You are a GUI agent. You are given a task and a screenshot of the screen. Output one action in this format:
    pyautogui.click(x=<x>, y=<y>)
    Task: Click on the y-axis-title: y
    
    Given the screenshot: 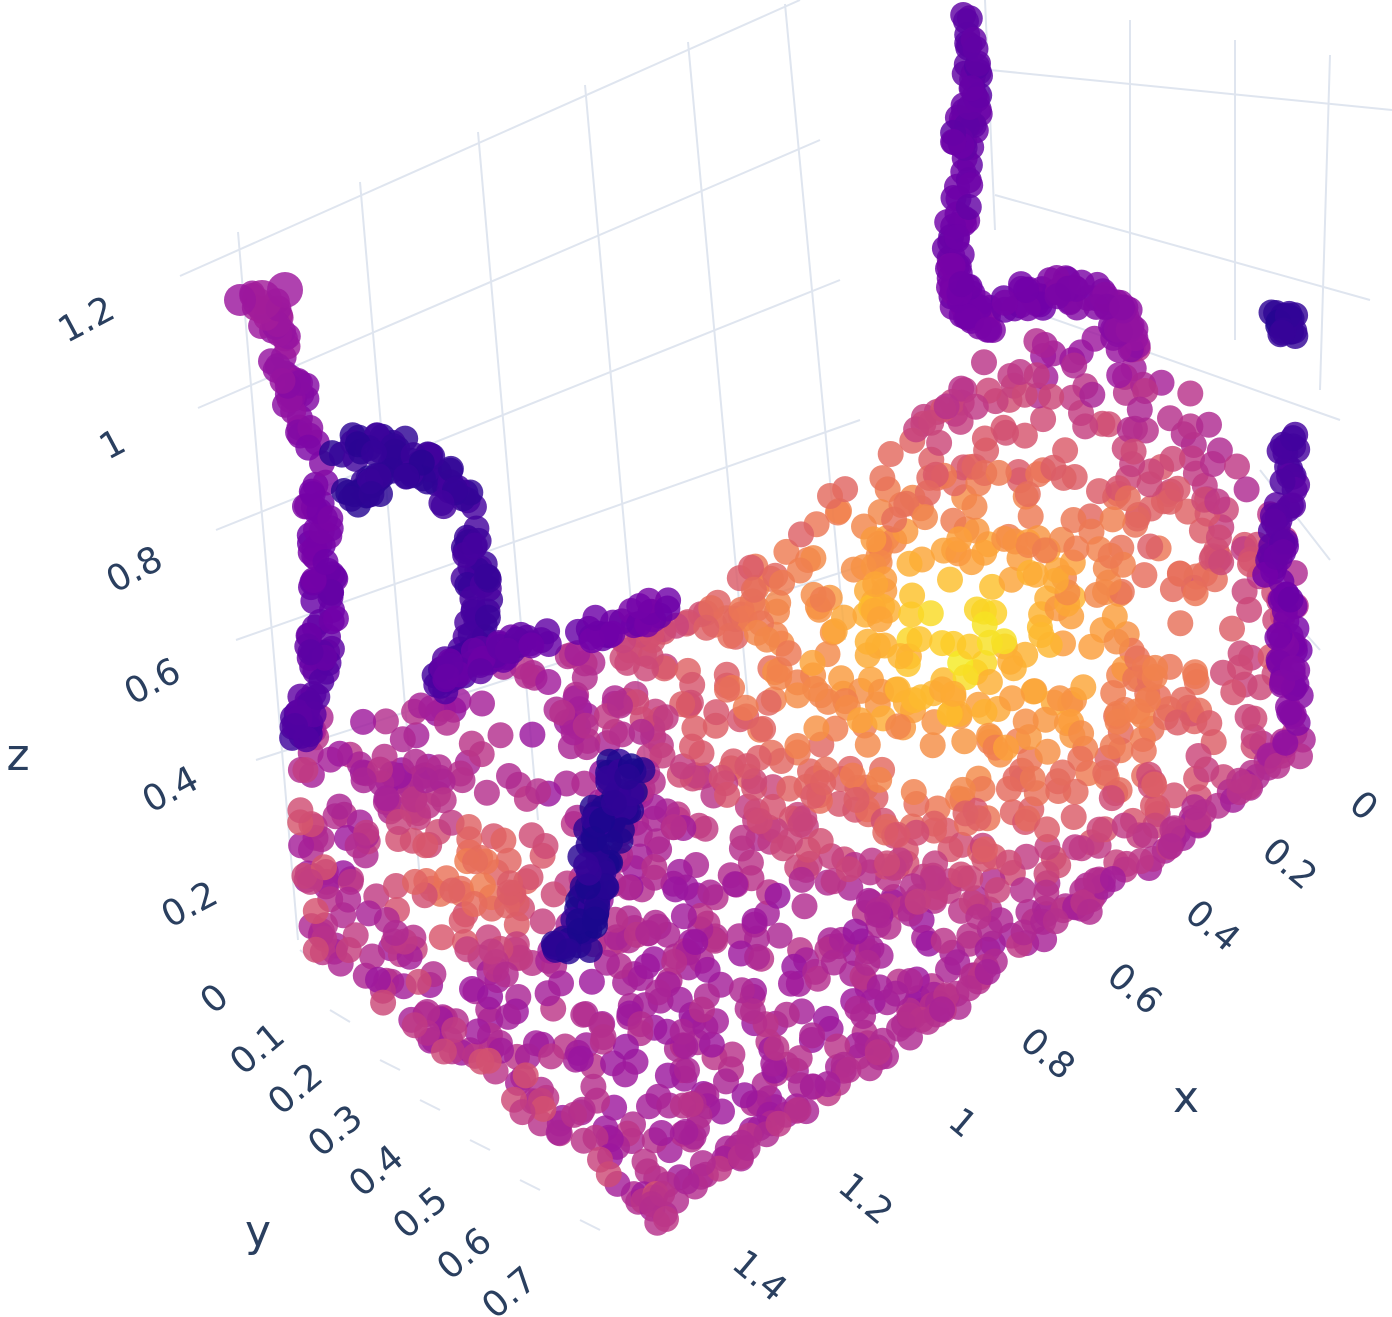 What is the action you would take?
    pyautogui.click(x=258, y=1231)
    